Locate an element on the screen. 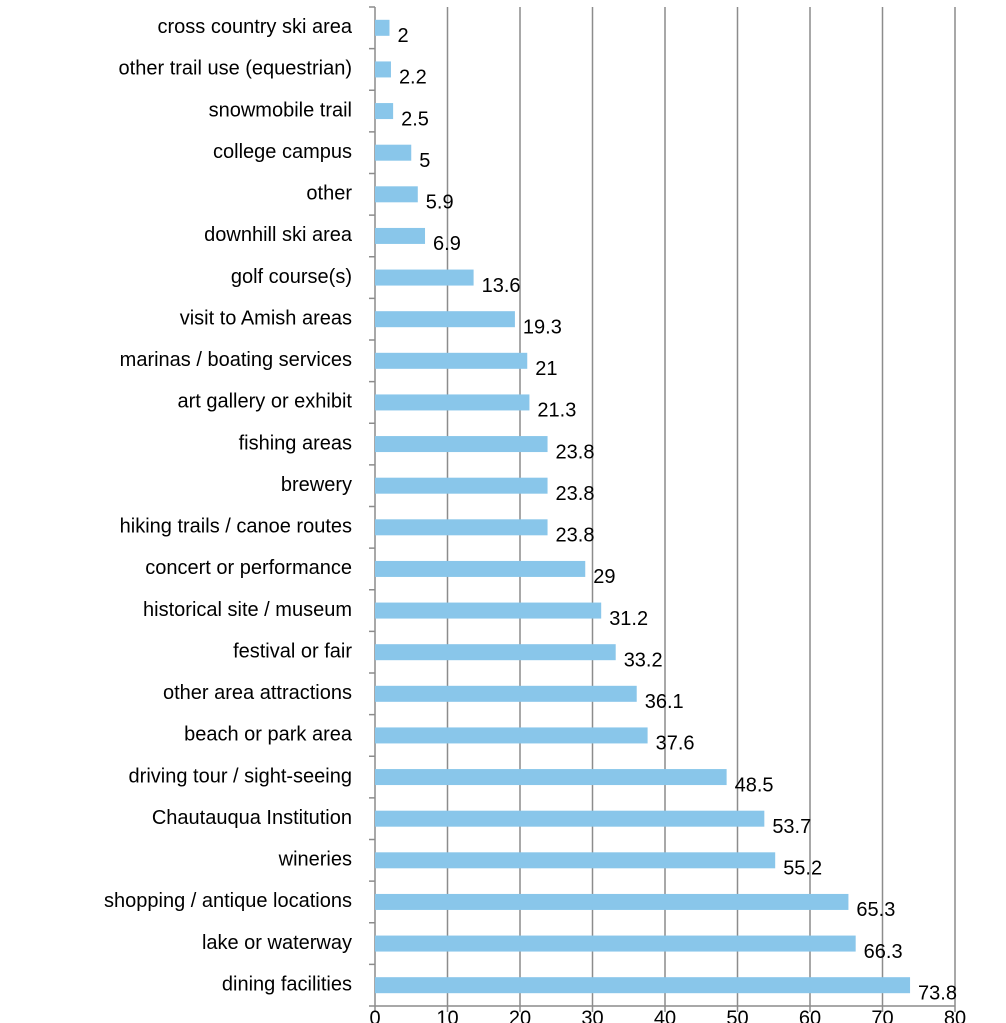  x-tick-label: 20 is located at coordinates (520, 1015).